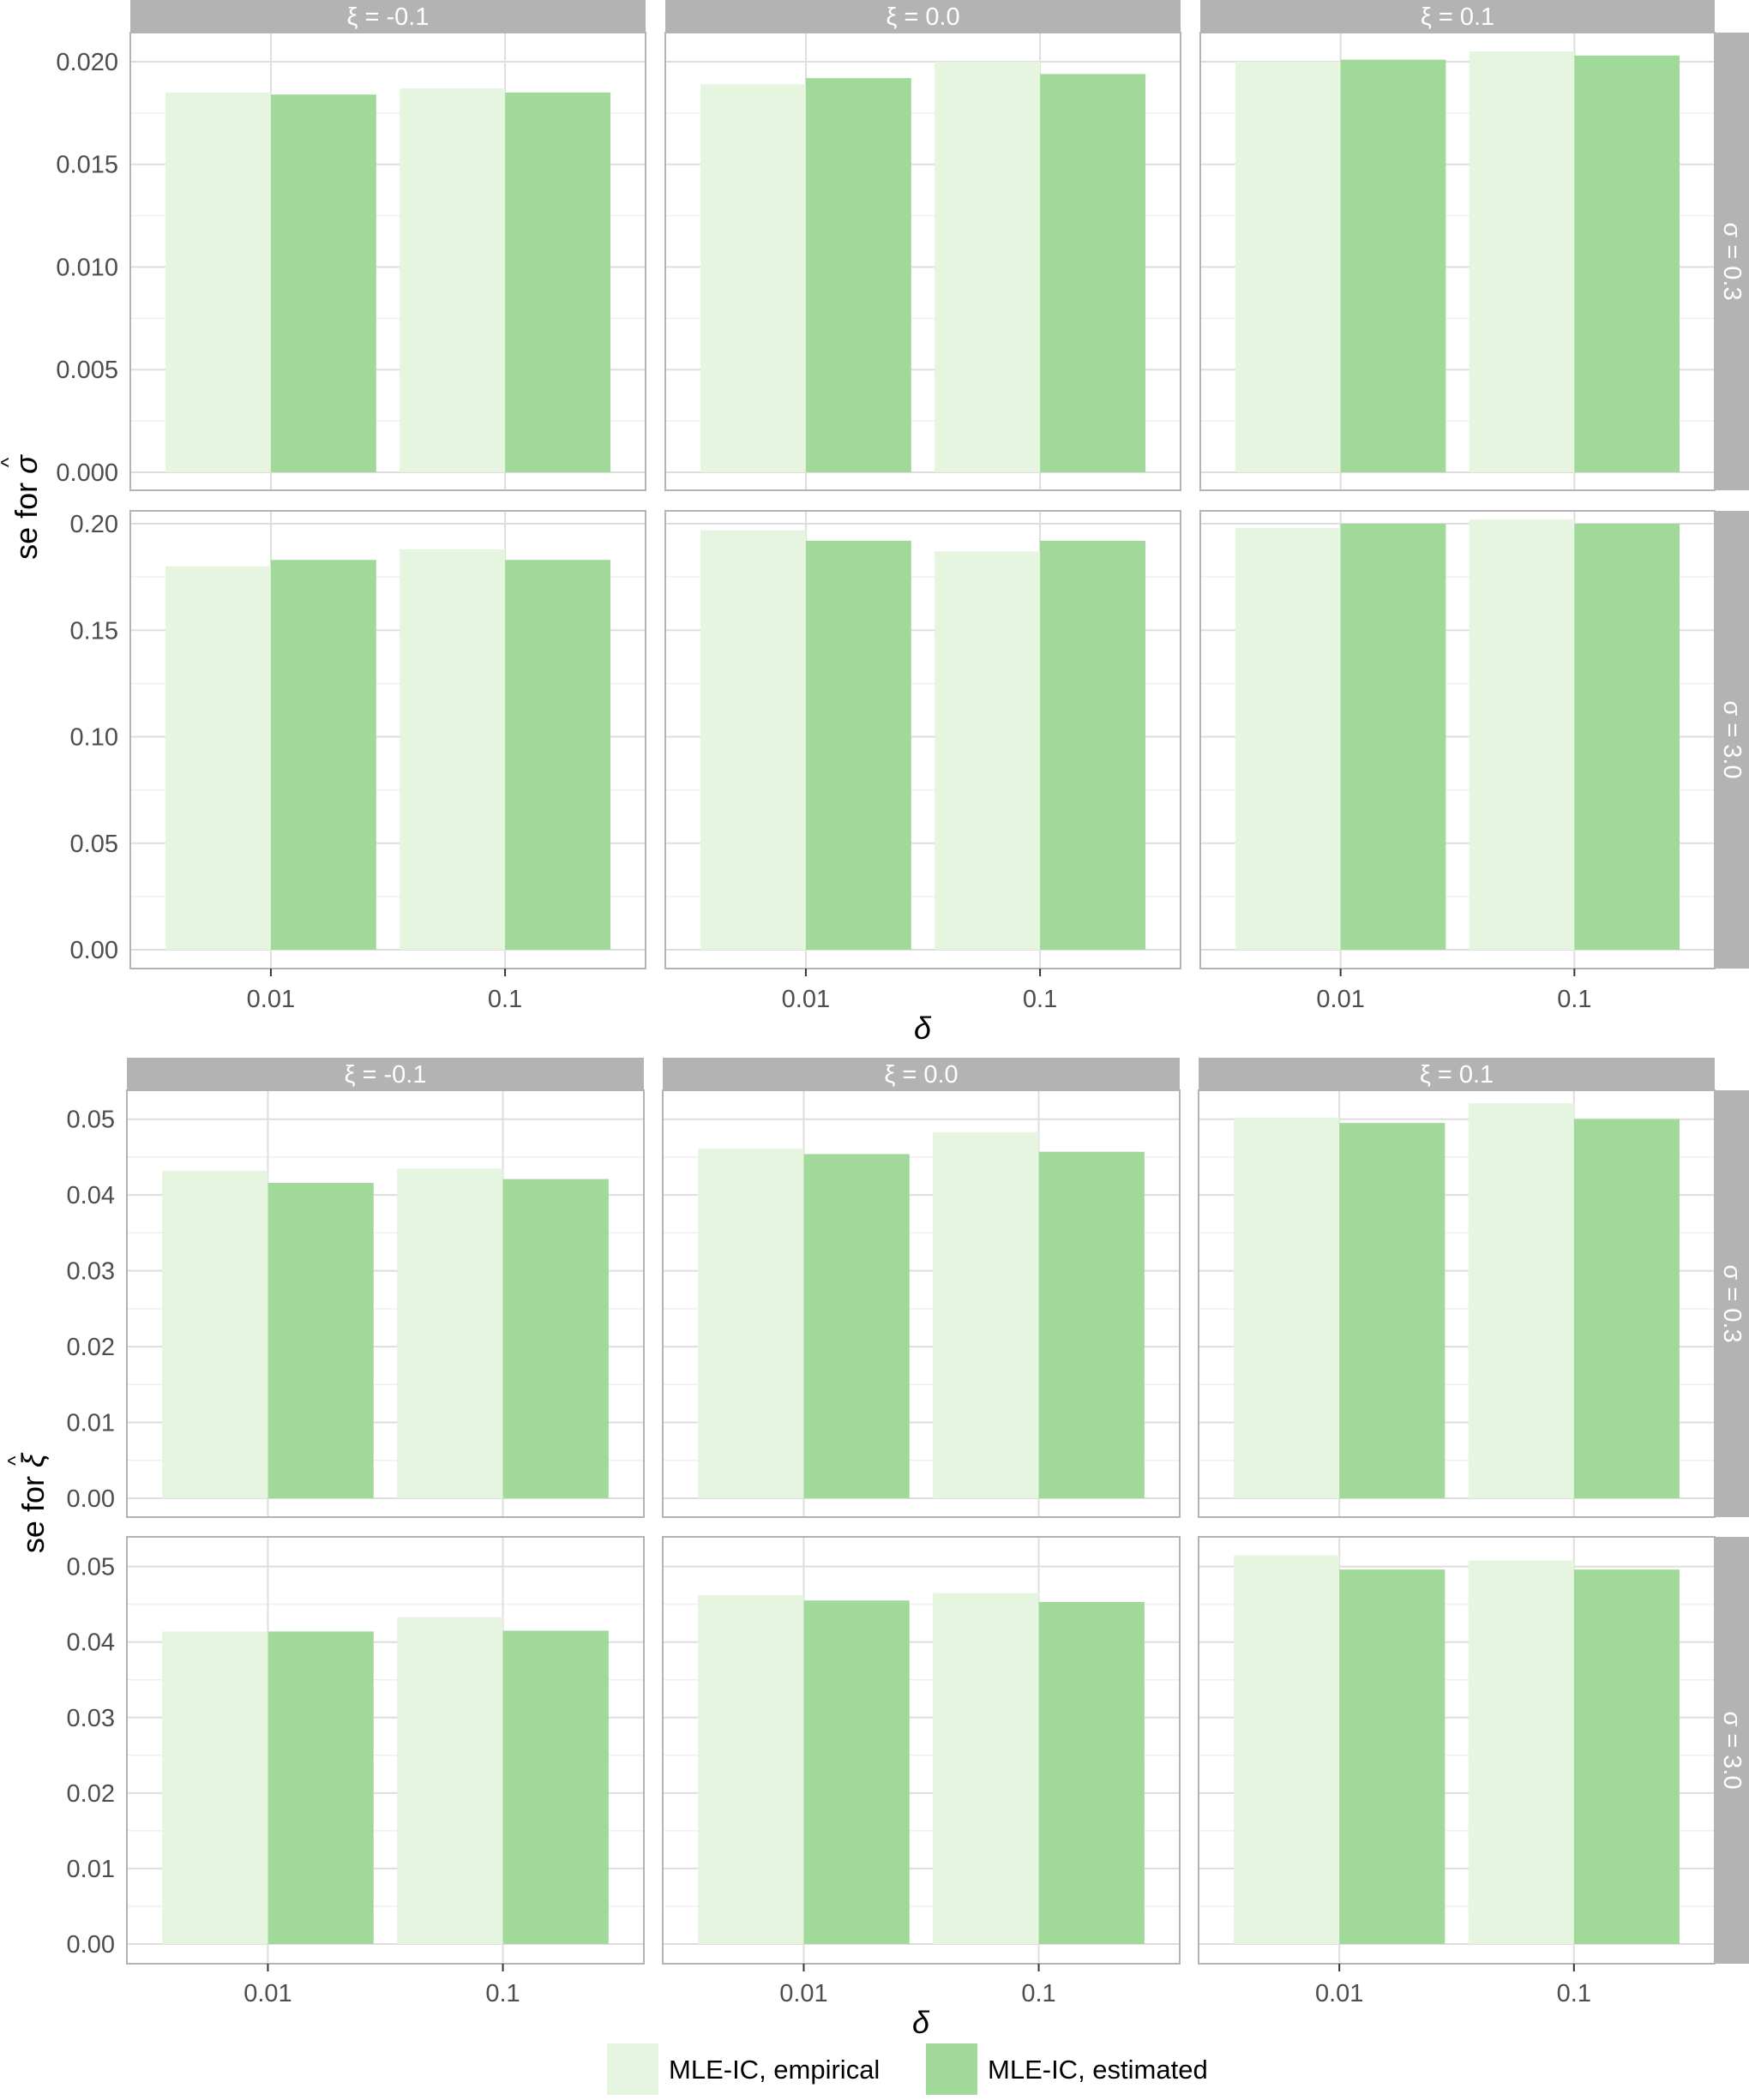 This screenshot has width=1749, height=2100. Describe the element at coordinates (907, 2069) in the screenshot. I see `legend: MLE-IC, empirical MLE-IC, estimated` at that location.